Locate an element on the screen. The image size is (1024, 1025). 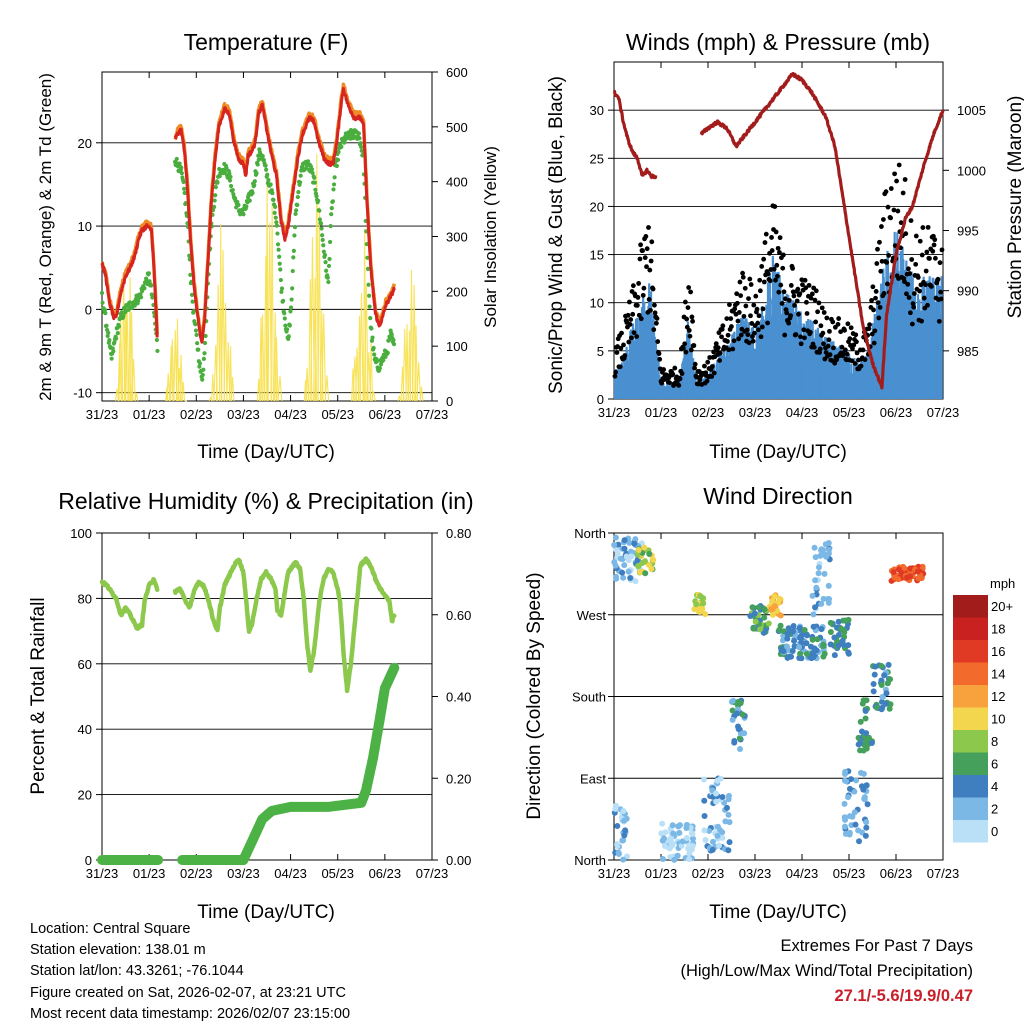
winds-xtick-label: 03/23 is located at coordinates (755, 412).